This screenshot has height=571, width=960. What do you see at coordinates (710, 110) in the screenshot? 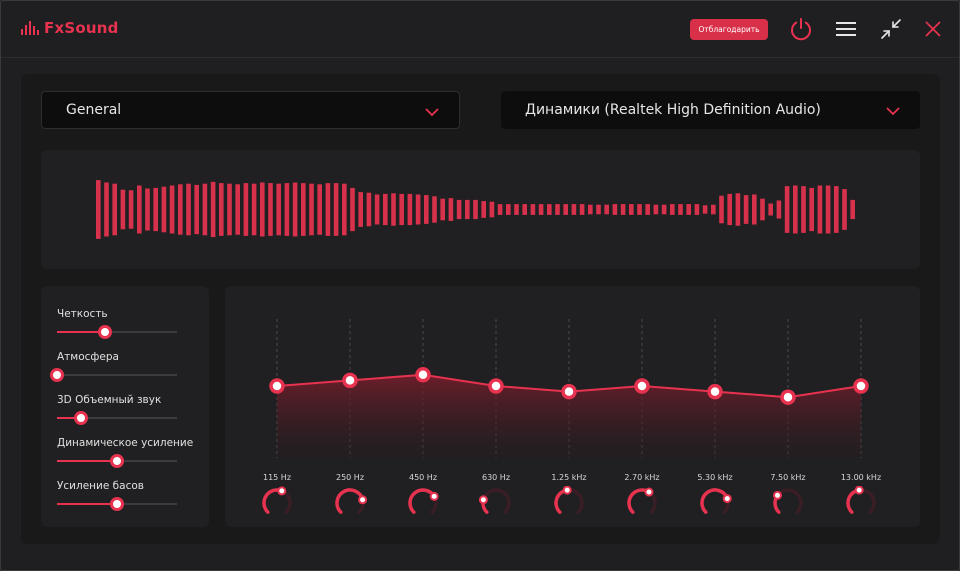
I see `output-device-dropdown: Динамики (Realtek High Definition Audio)` at bounding box center [710, 110].